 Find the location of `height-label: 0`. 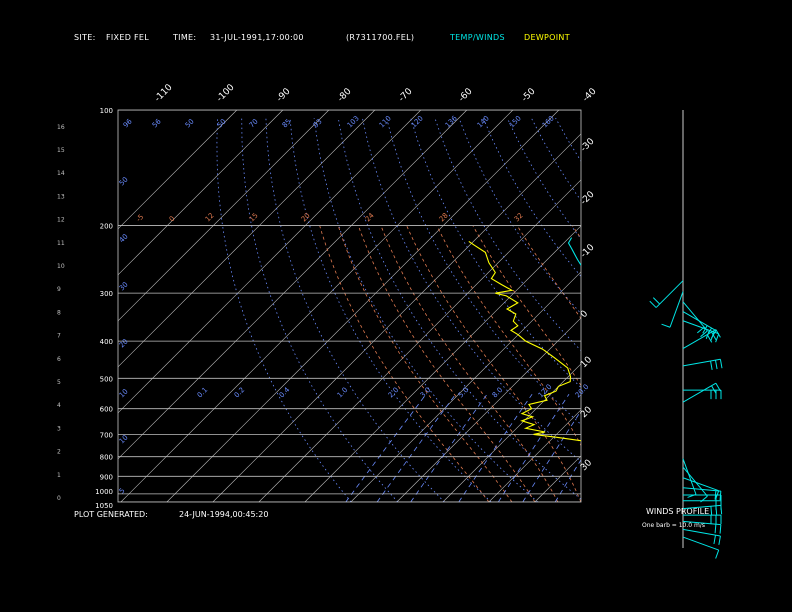

height-label: 0 is located at coordinates (59, 498).